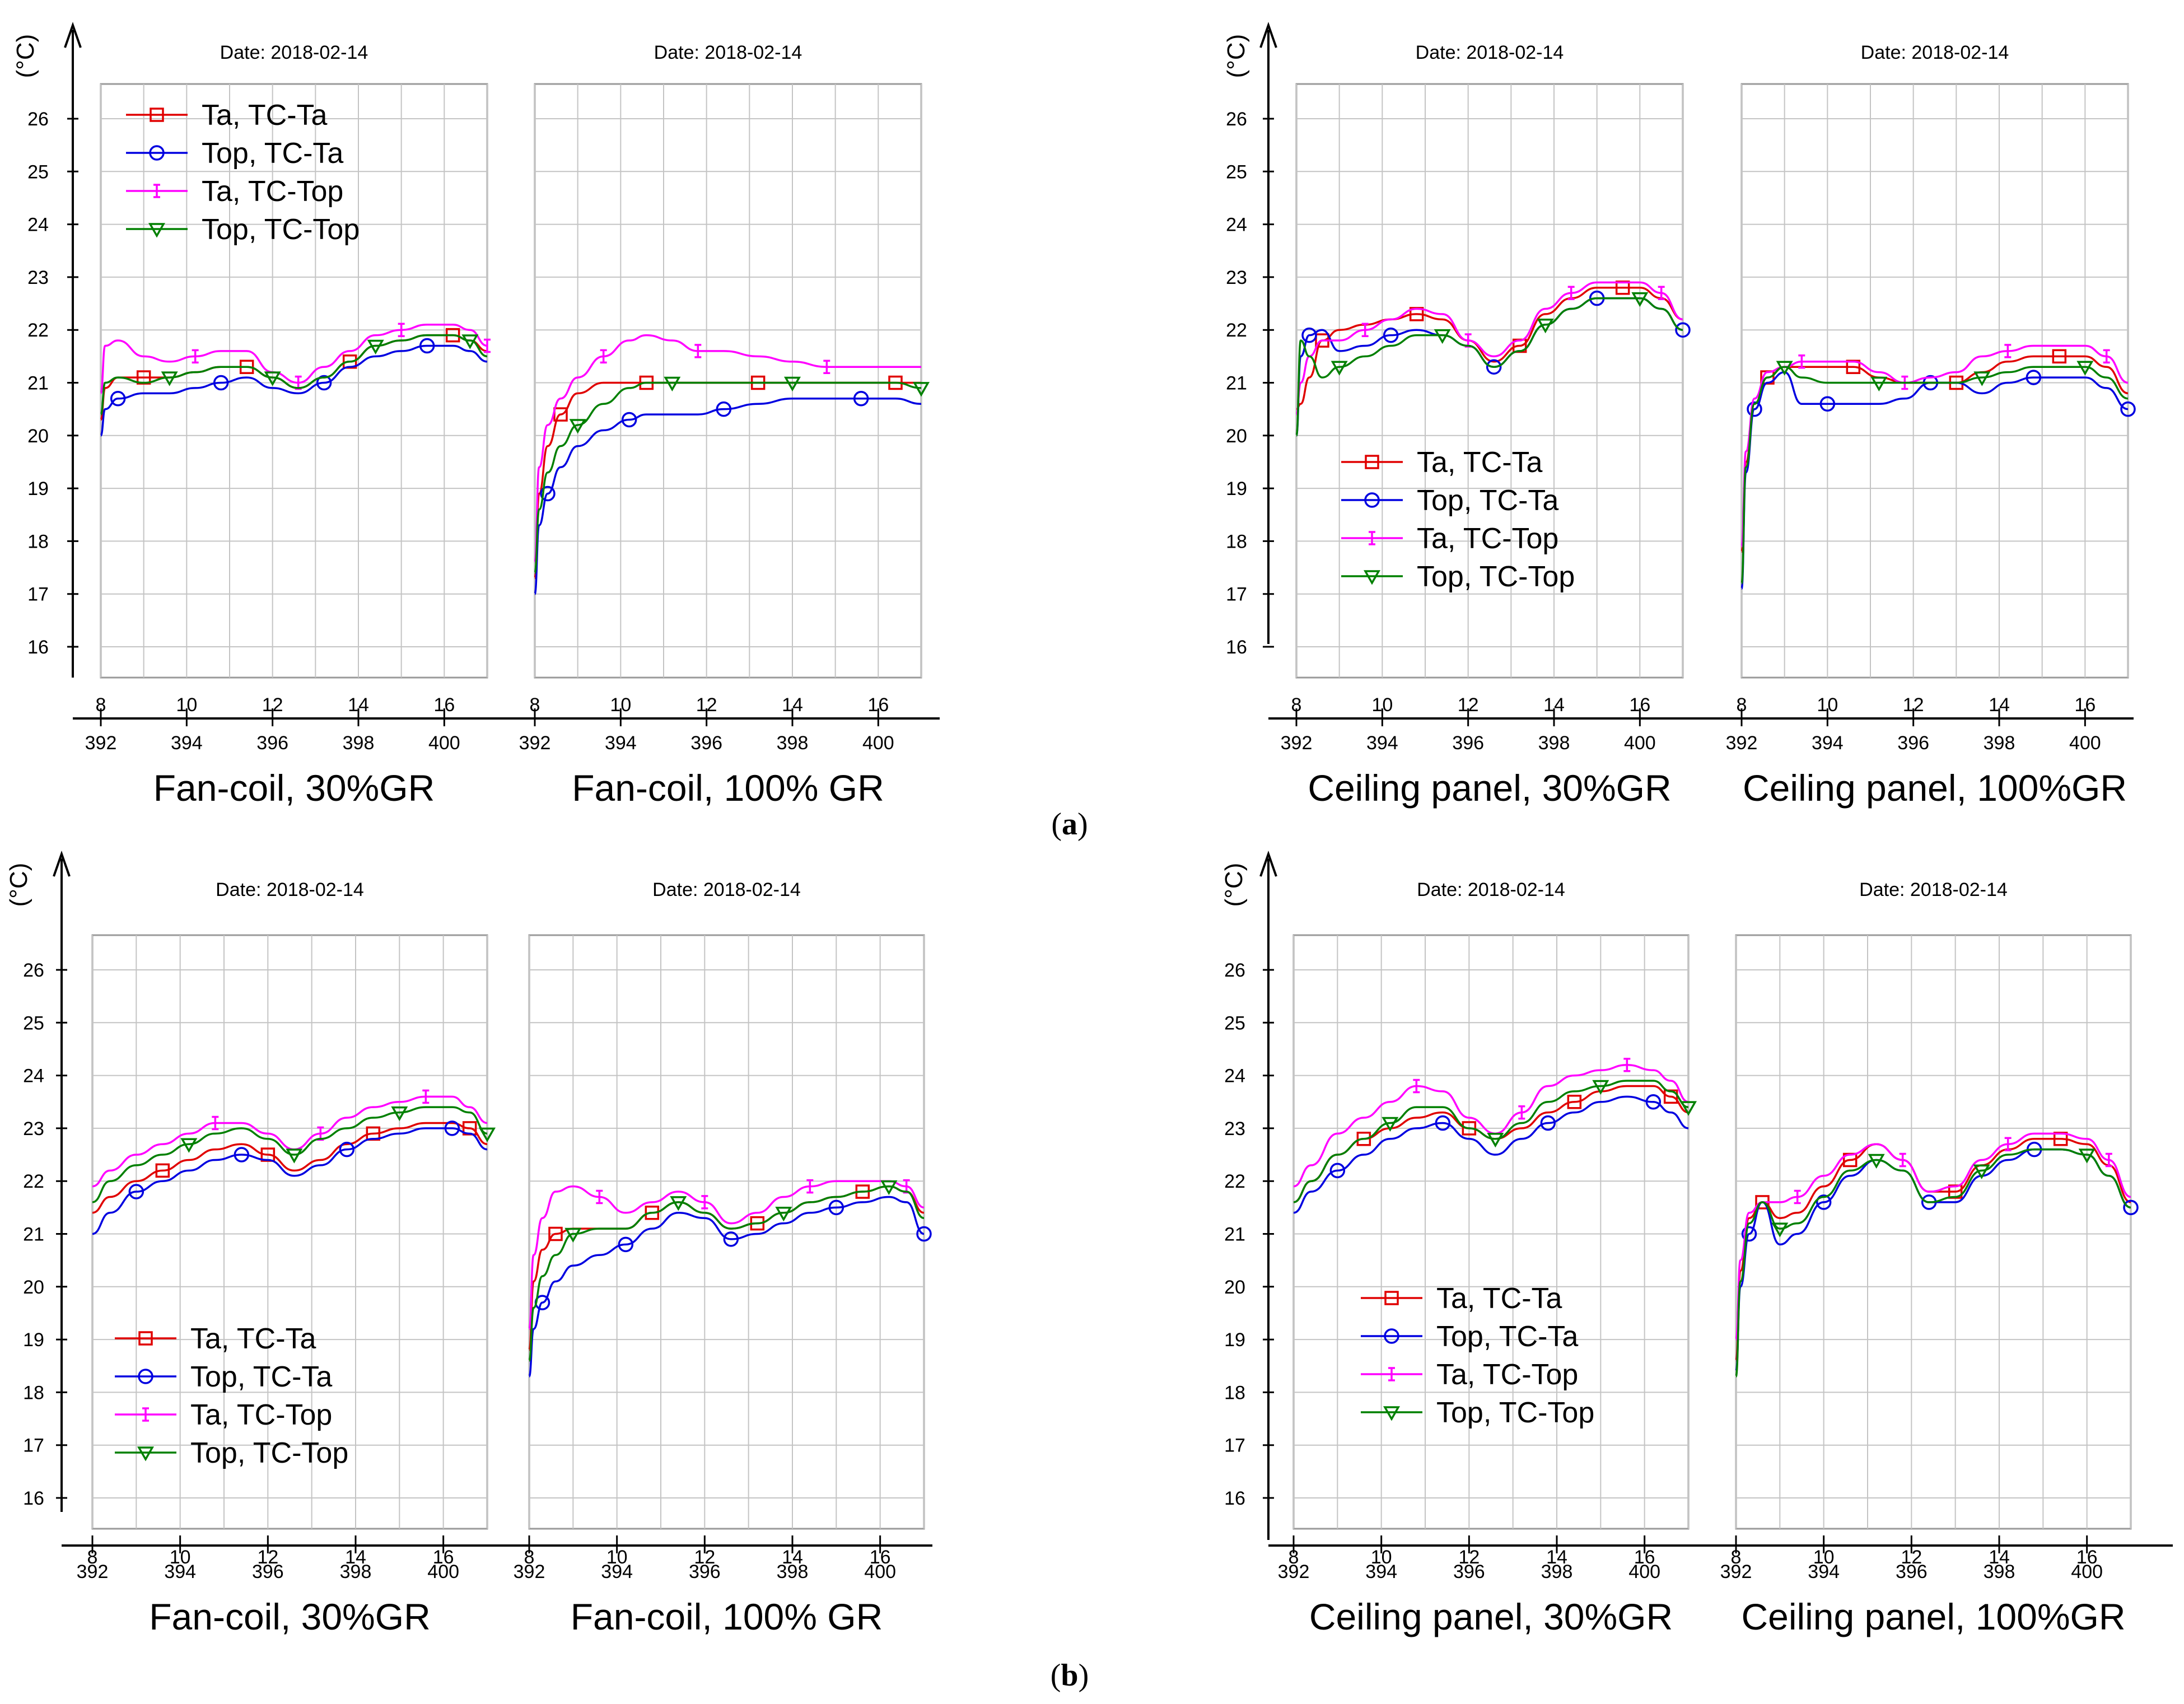 The height and width of the screenshot is (1704, 2184). Describe the element at coordinates (1235, 1392) in the screenshot. I see `y-tick-label: 18` at that location.